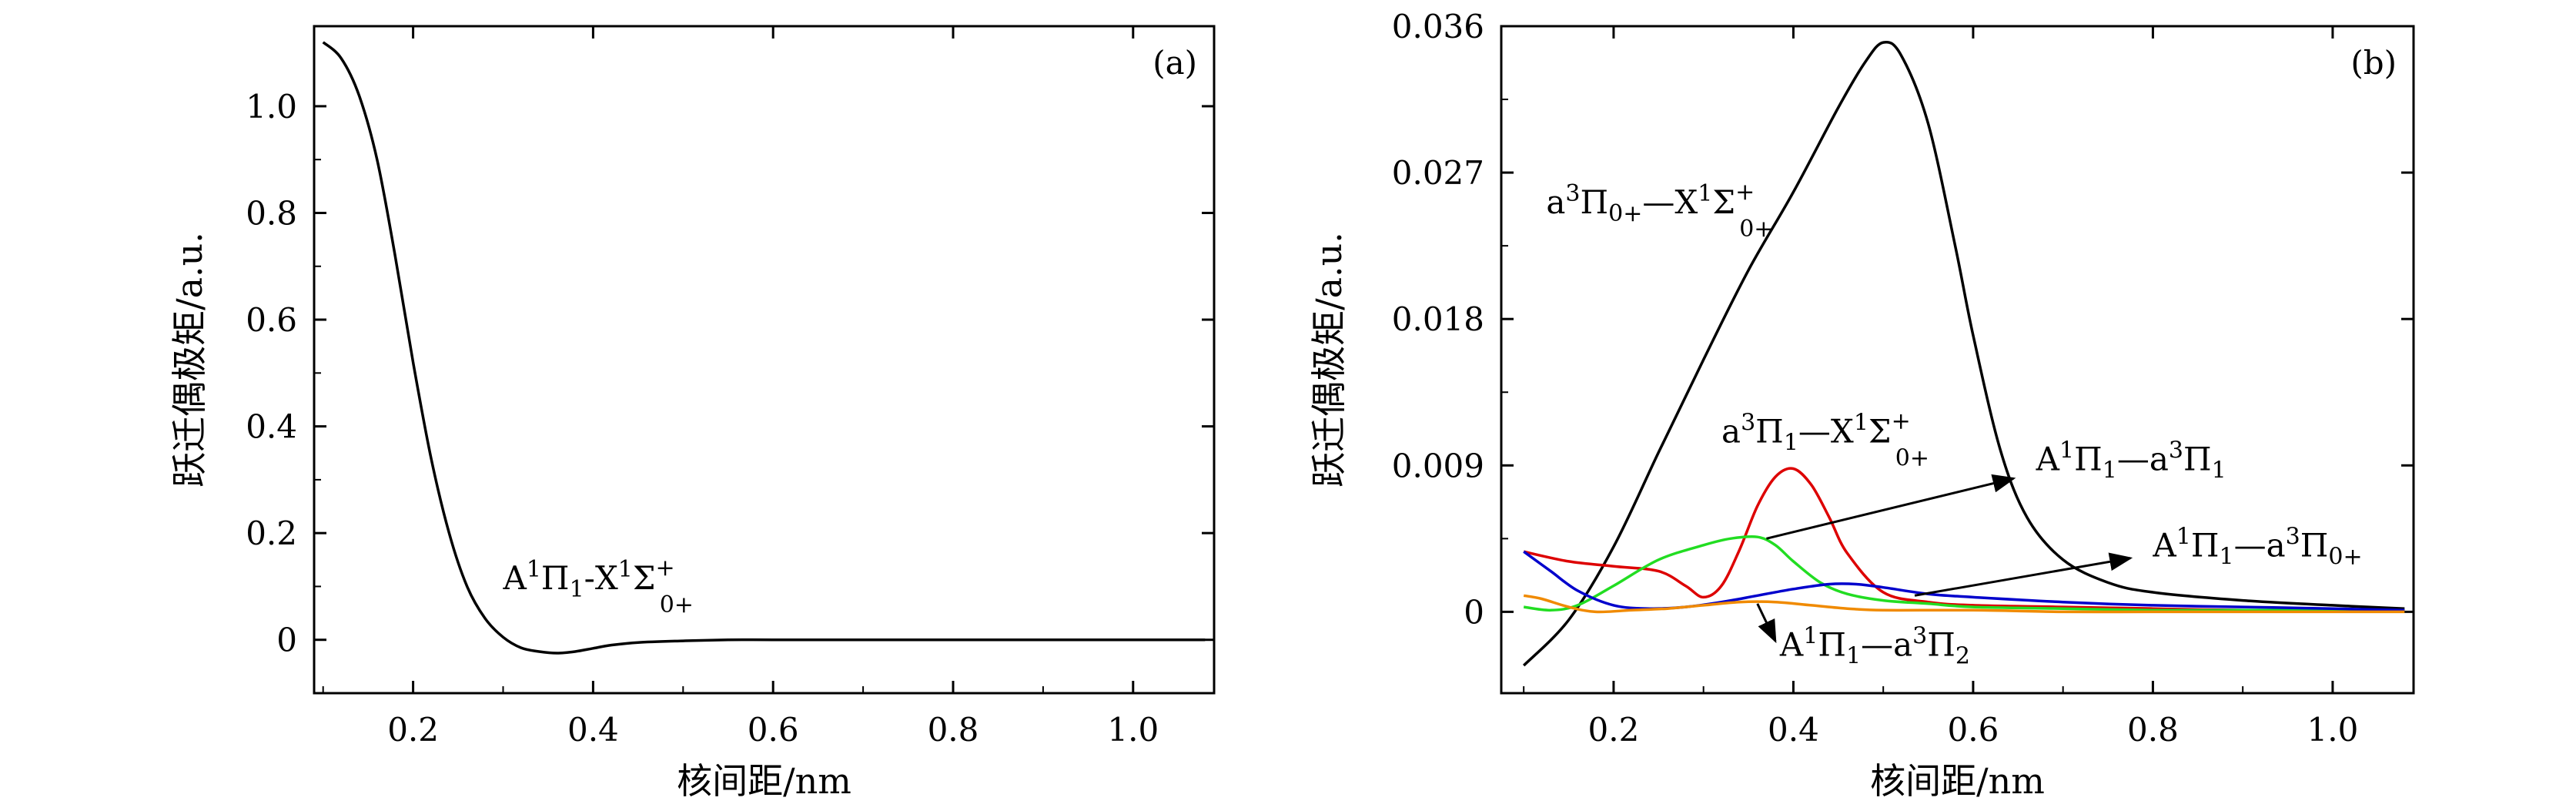  Describe the element at coordinates (272, 320) in the screenshot. I see `panel-a-ytick-label: 0.6` at that location.